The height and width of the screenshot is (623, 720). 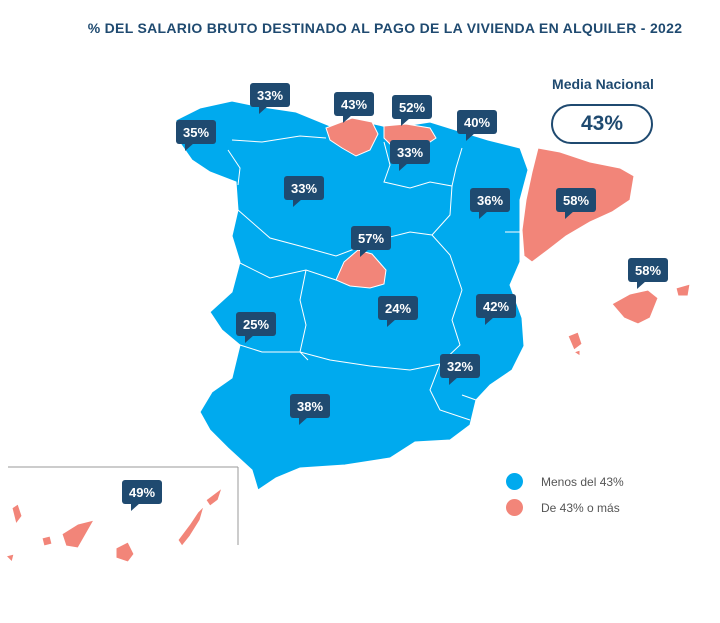 What do you see at coordinates (125, 552) in the screenshot?
I see `region-canarias-gran-canaria` at bounding box center [125, 552].